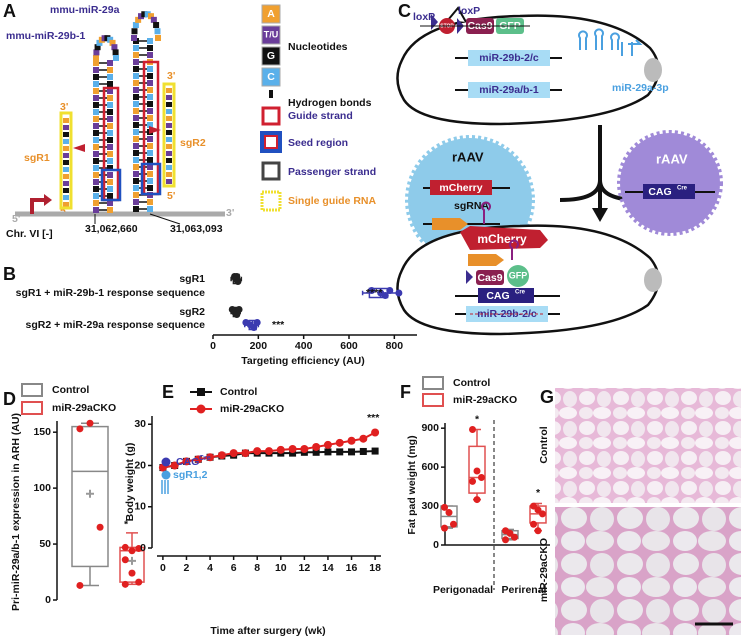 Image resolution: width=743 pixels, height=638 pixels. I want to click on mean-marker, so click(132, 560).